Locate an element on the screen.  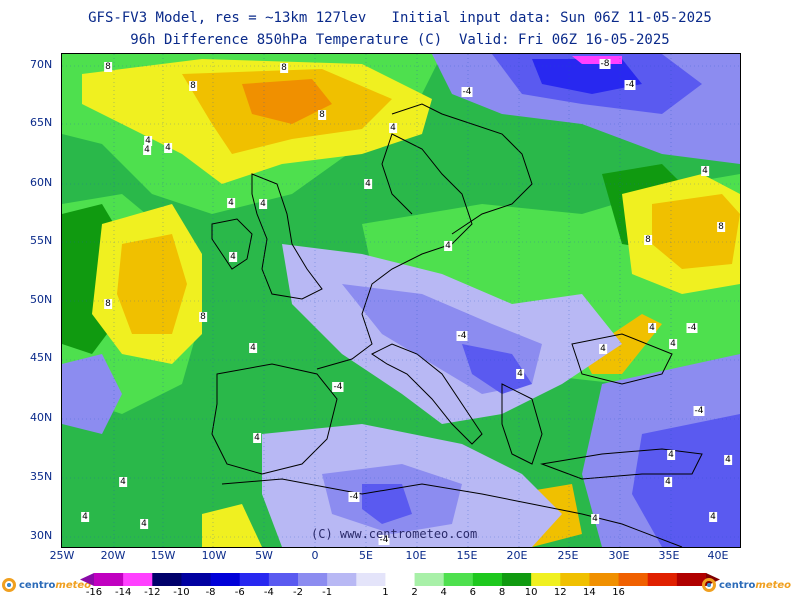
centrometeo-logo-right: centro meteo is located at coordinates (746, 585).